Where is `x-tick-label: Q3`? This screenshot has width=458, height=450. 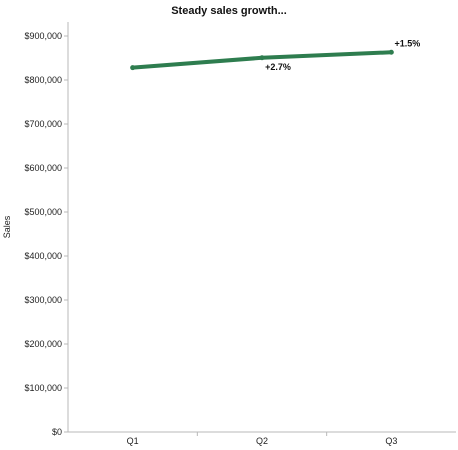 x-tick-label: Q3 is located at coordinates (391, 441).